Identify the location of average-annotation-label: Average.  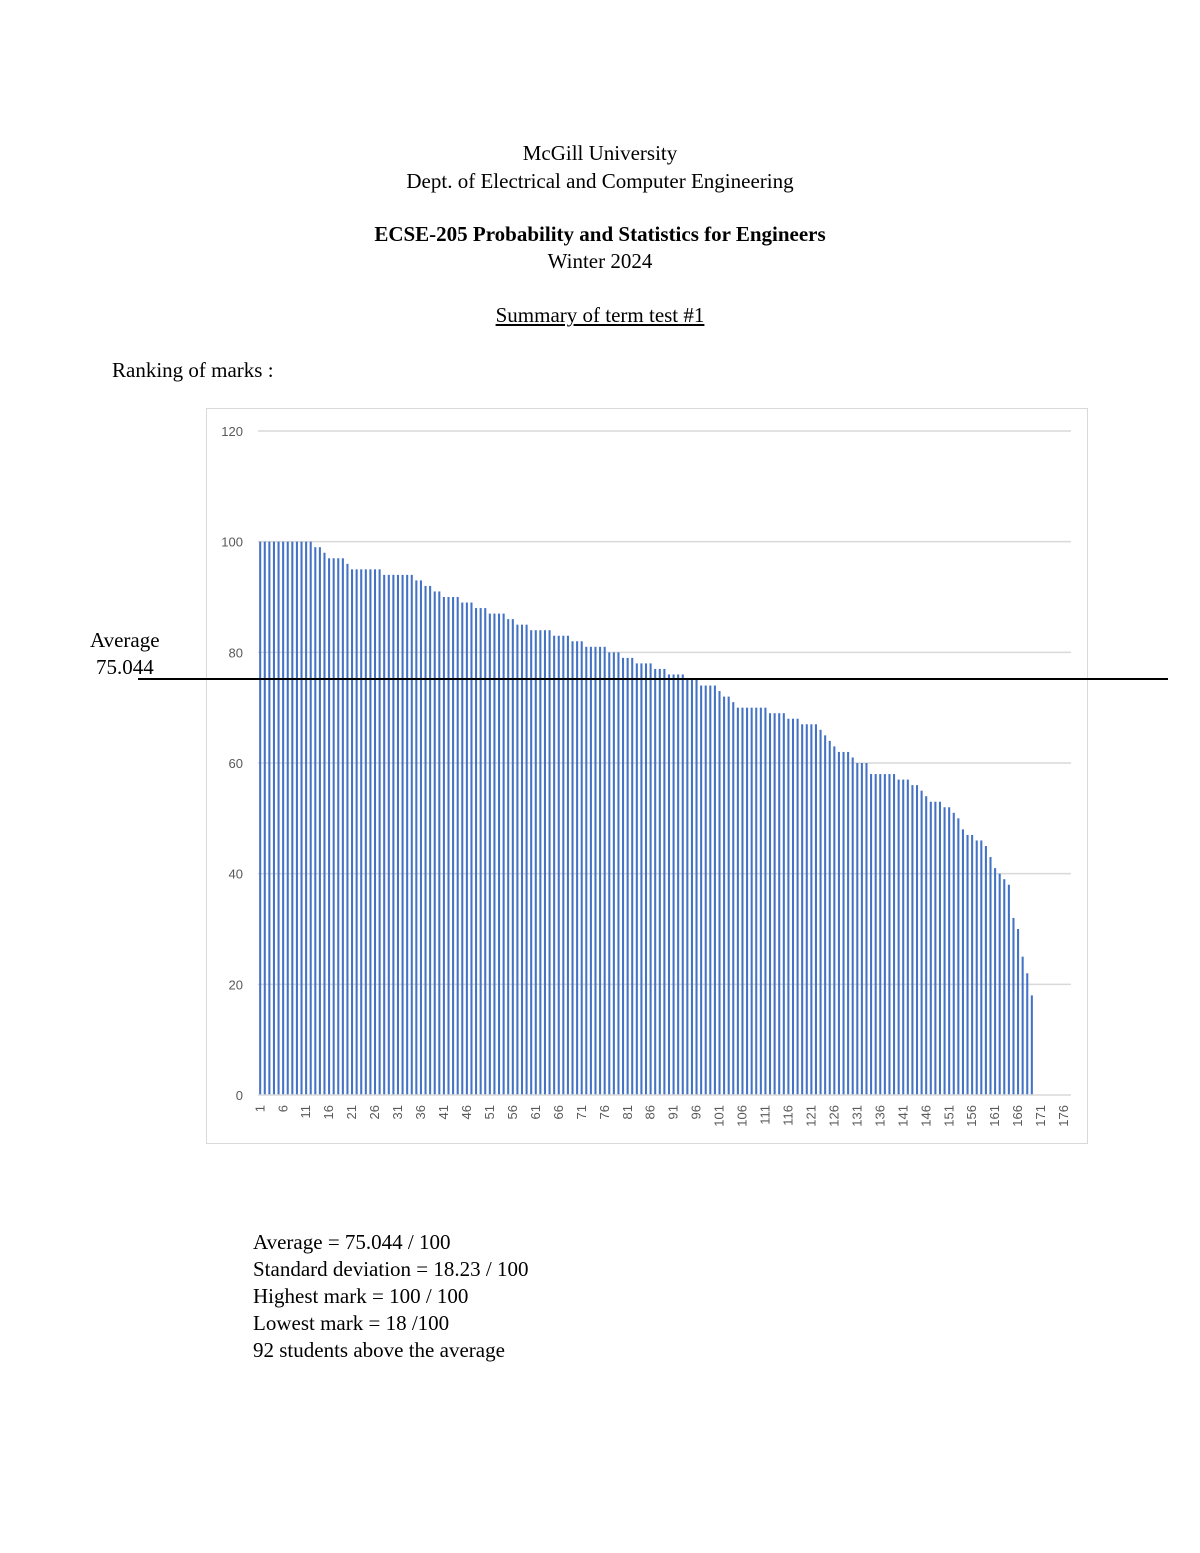
(125, 640).